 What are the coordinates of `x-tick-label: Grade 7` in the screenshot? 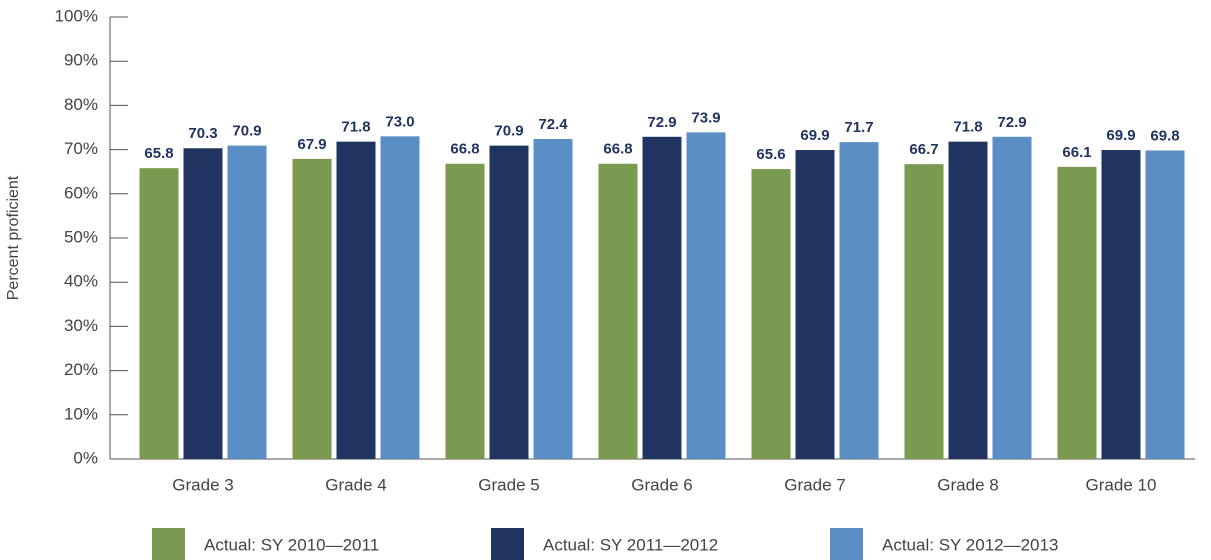 It's located at (814, 484).